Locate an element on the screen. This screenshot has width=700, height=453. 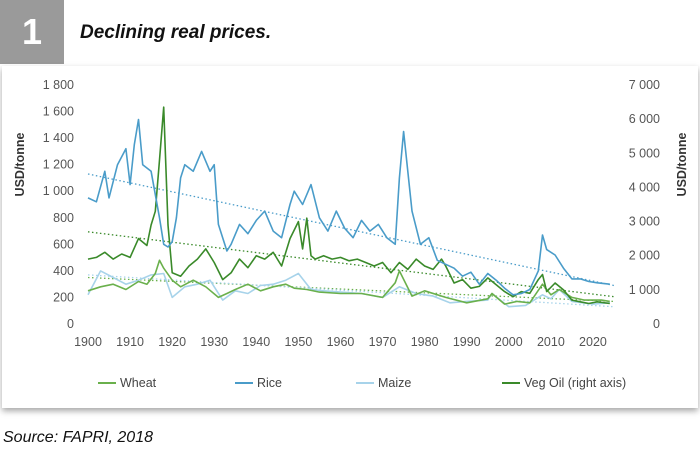
vegoil-trend-line is located at coordinates (351, 264).